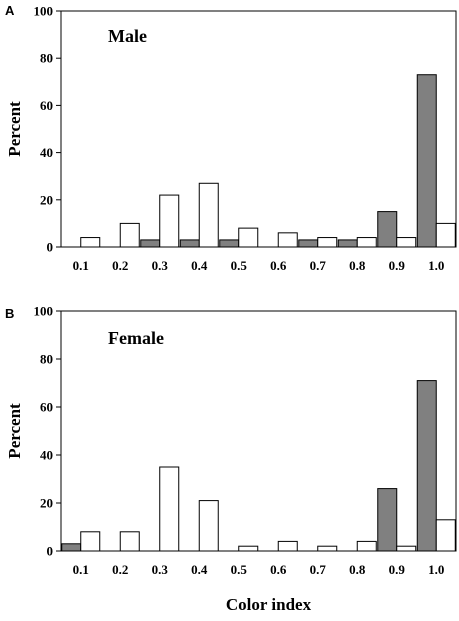 The width and height of the screenshot is (459, 621). I want to click on panel-title: Female, so click(136, 338).